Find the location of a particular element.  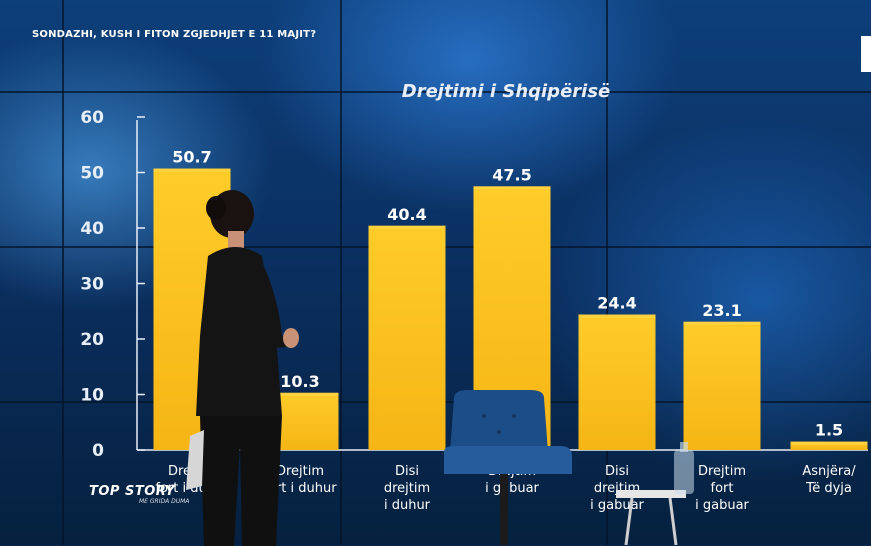

show-logo: TOP STORY ME GRIDA DUMA is located at coordinates (144, 497).